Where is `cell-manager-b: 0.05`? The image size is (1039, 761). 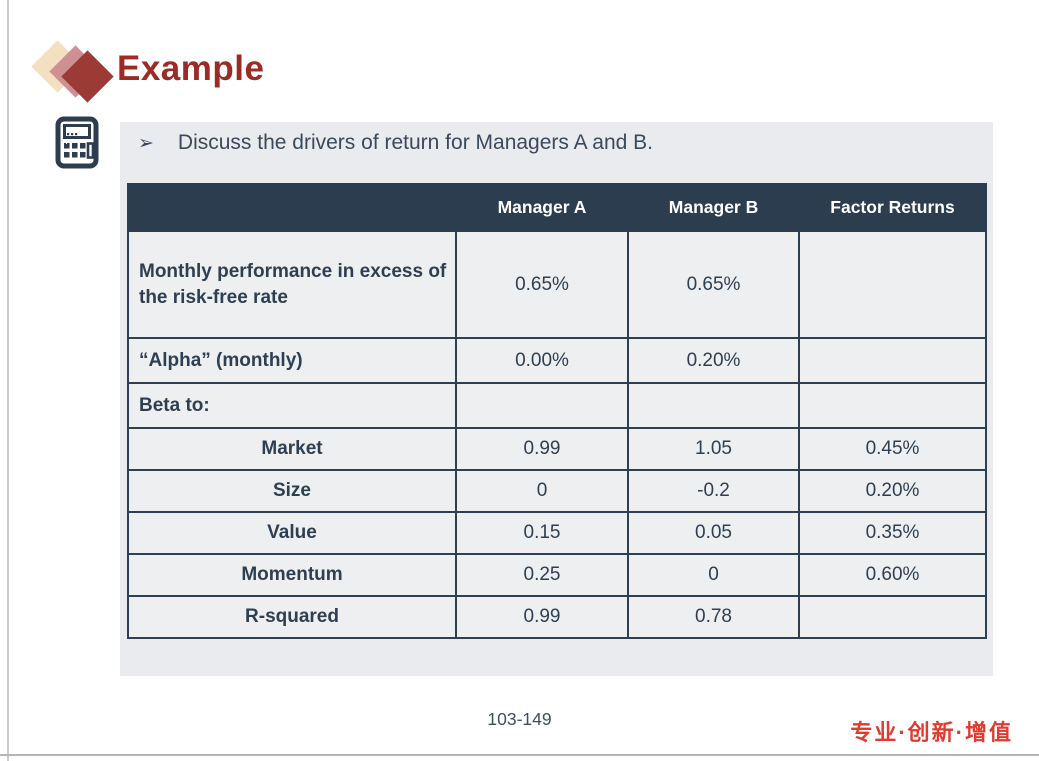
cell-manager-b: 0.05 is located at coordinates (713, 533).